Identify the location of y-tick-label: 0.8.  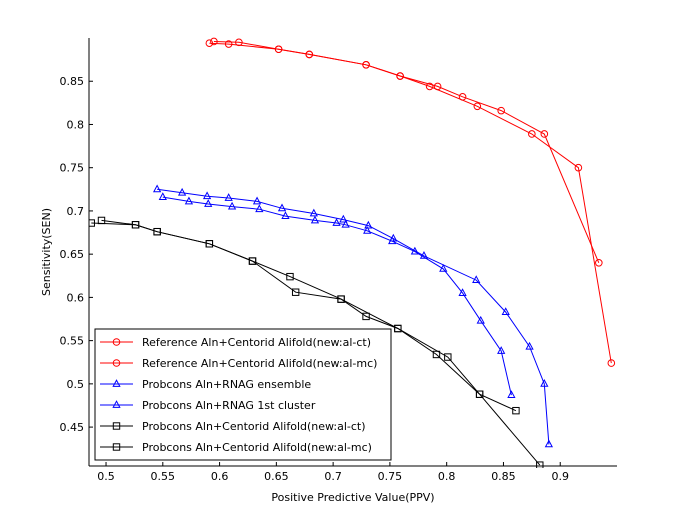
(76, 124).